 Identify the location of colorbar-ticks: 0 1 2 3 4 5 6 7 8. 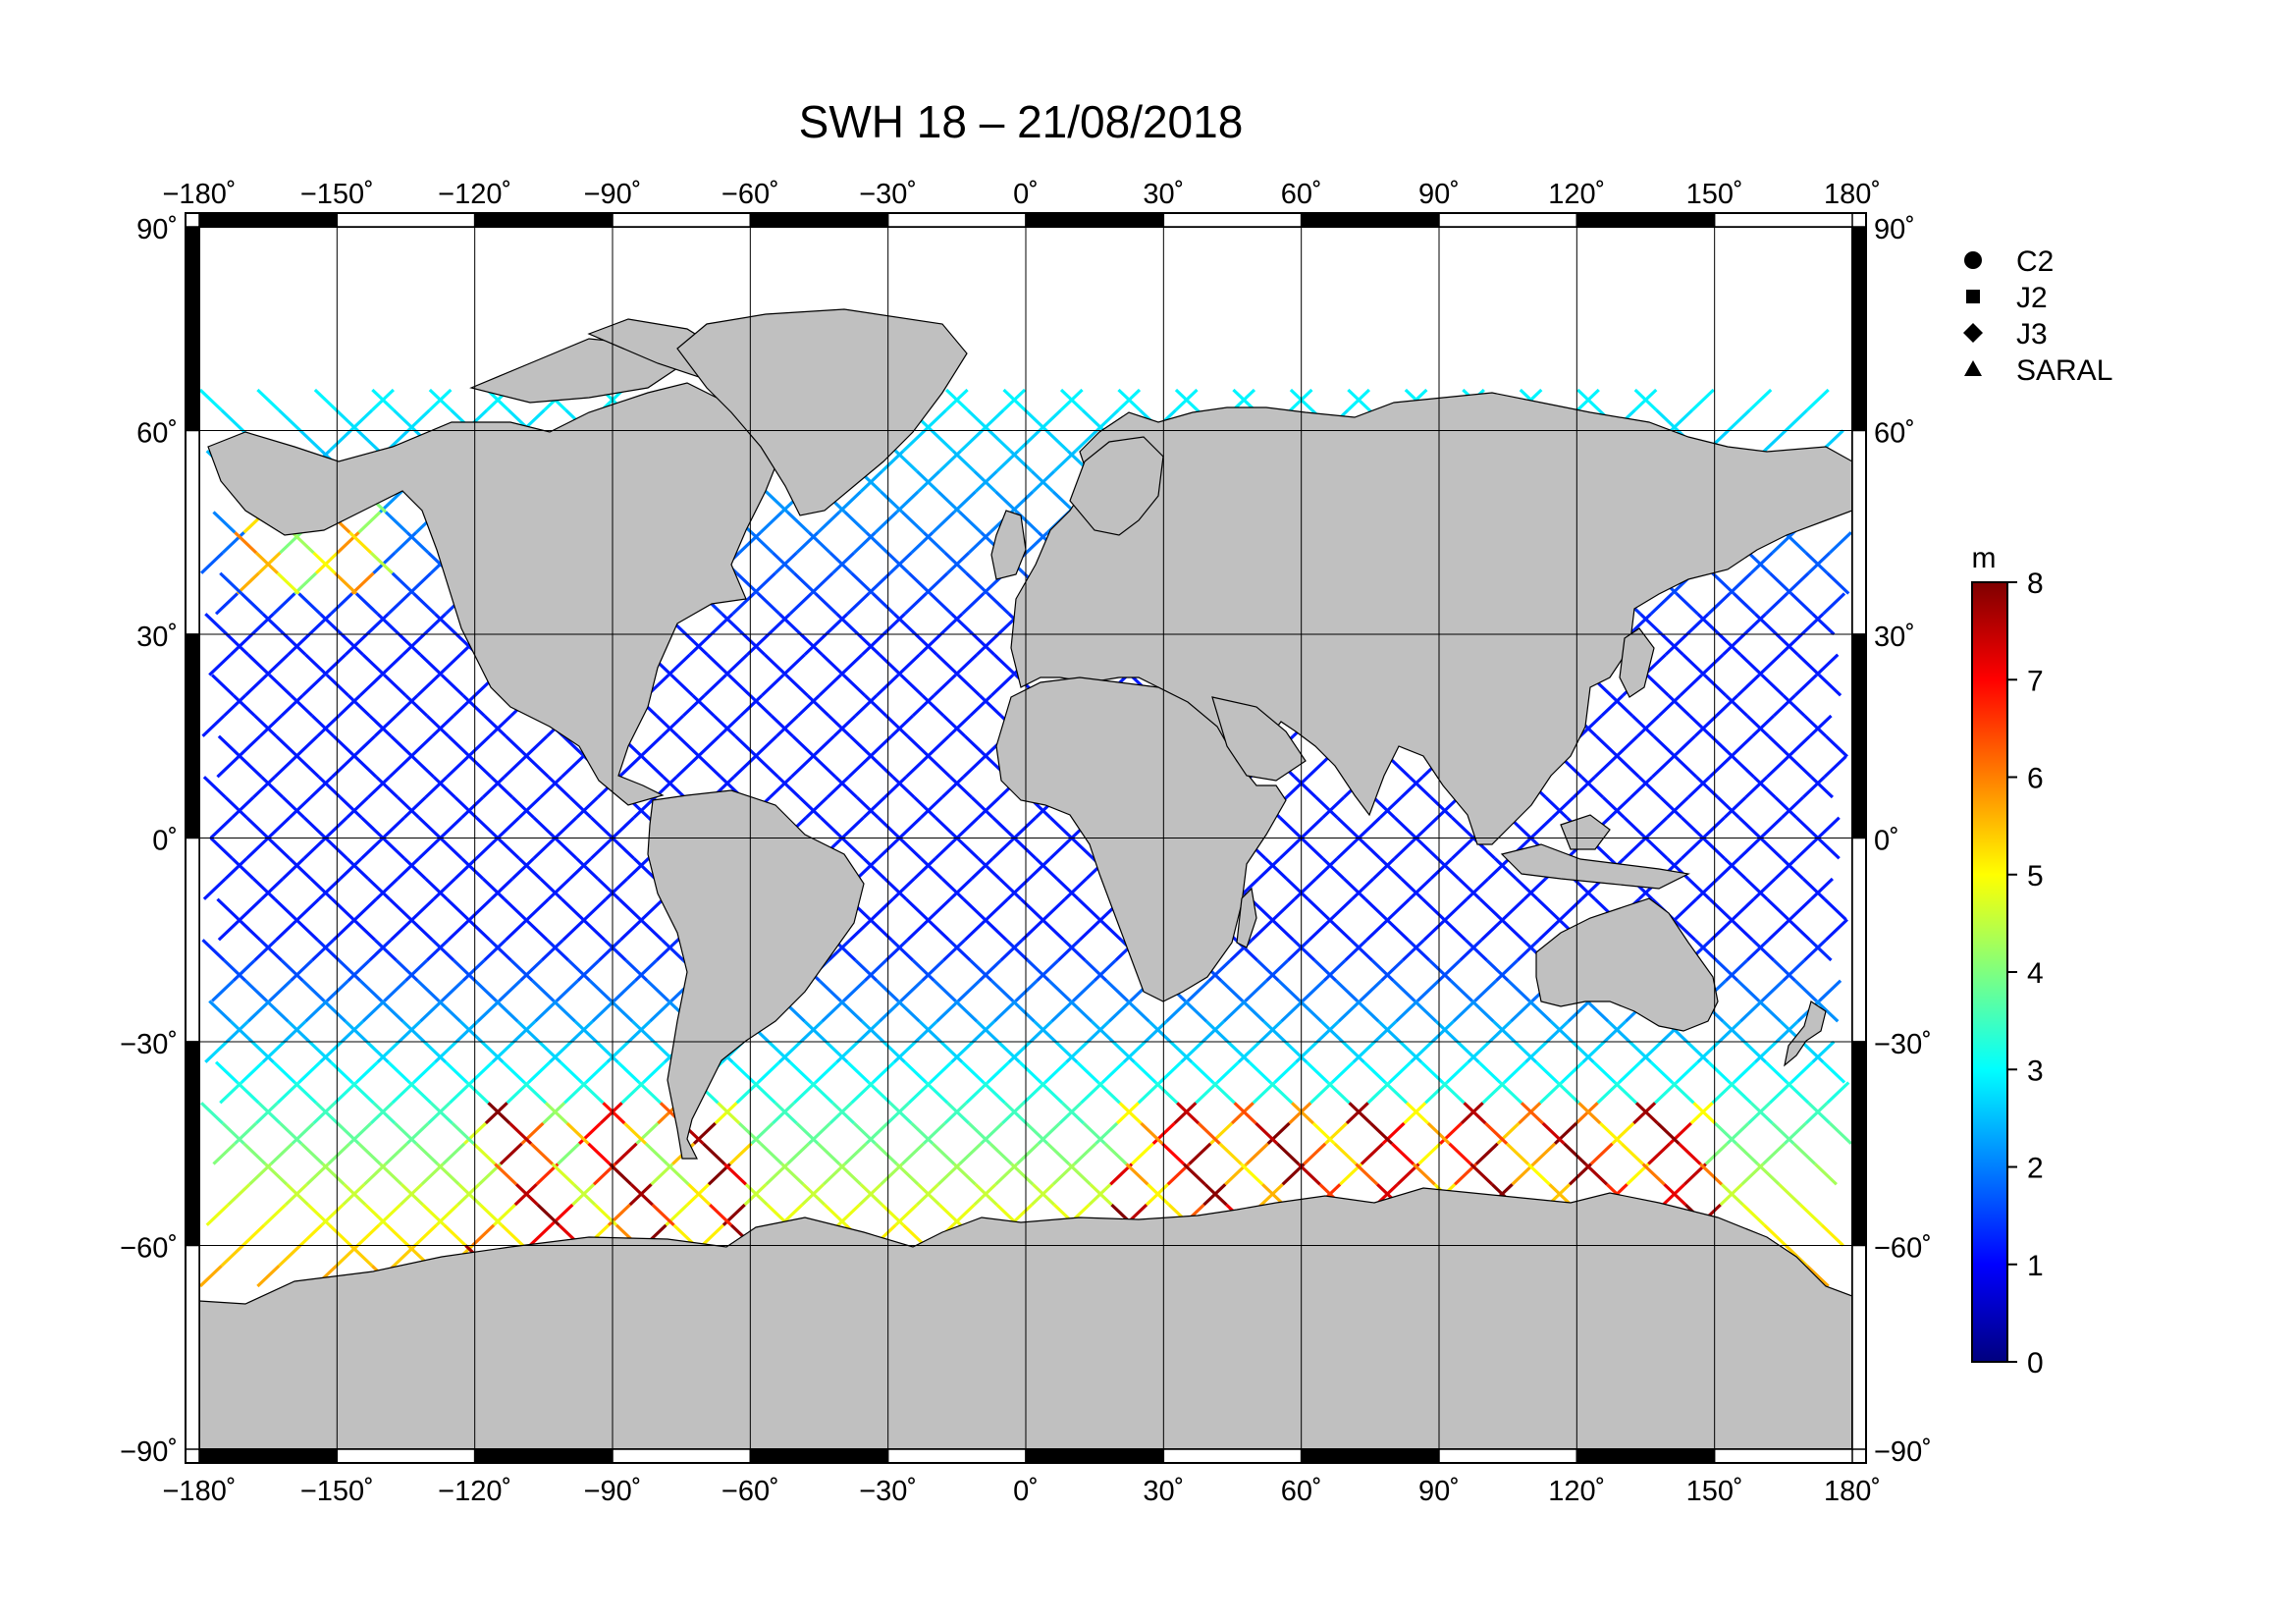
(2026, 974).